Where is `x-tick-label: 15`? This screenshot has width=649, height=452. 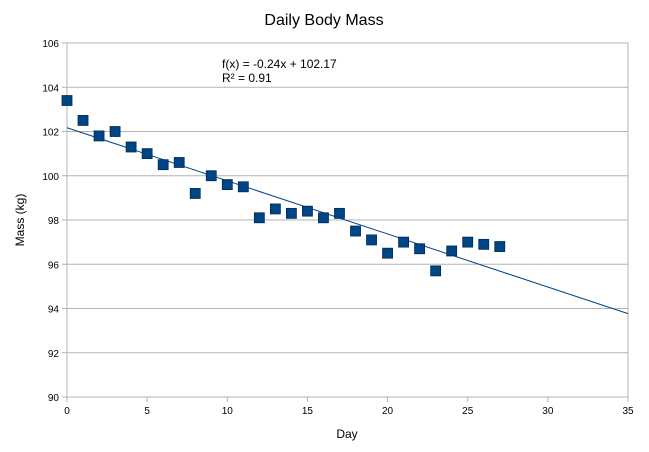 x-tick-label: 15 is located at coordinates (308, 411).